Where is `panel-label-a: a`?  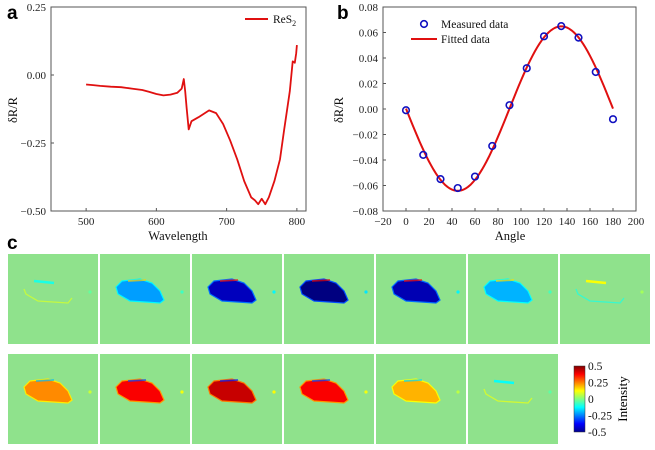 panel-label-a: a is located at coordinates (12, 13).